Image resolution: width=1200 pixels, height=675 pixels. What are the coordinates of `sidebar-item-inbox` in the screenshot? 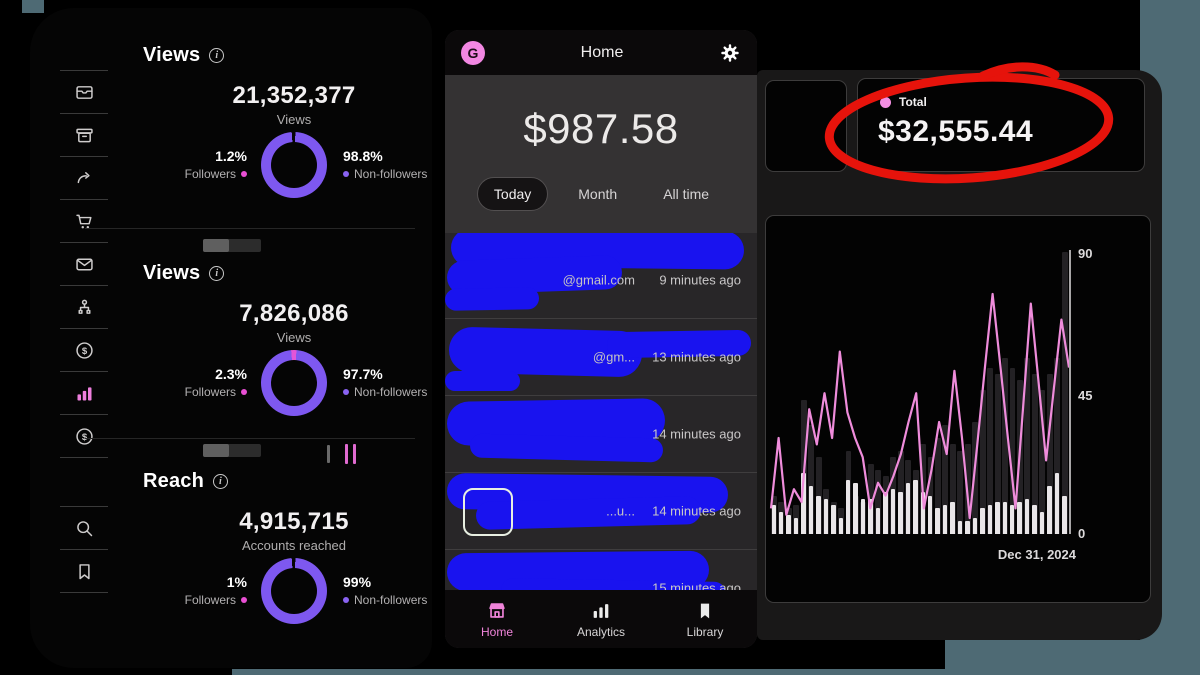 It's located at (84, 91).